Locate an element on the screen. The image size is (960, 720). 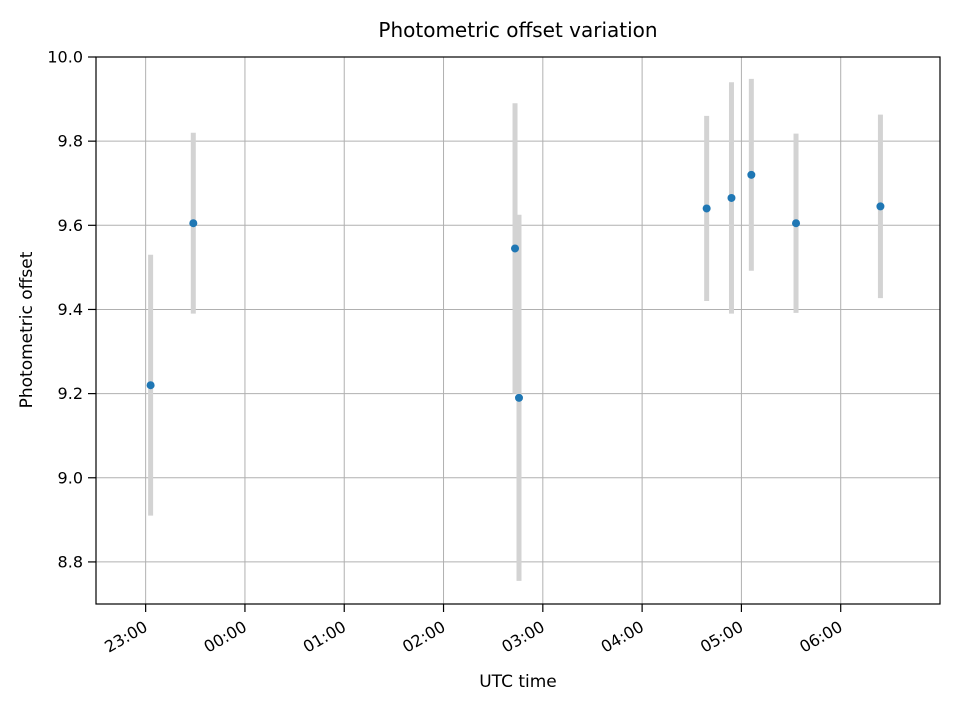
y-tick-label: 9.2 is located at coordinates (70, 393).